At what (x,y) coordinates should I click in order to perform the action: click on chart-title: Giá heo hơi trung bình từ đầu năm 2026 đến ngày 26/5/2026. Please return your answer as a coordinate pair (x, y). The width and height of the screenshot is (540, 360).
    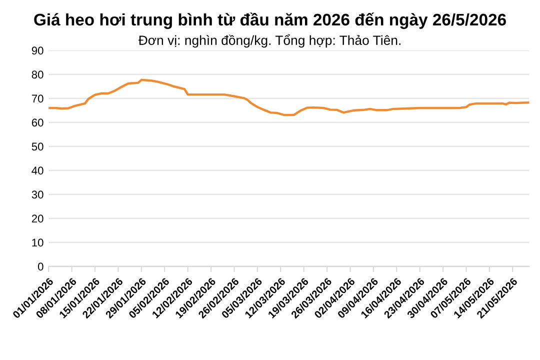
    Looking at the image, I should click on (270, 20).